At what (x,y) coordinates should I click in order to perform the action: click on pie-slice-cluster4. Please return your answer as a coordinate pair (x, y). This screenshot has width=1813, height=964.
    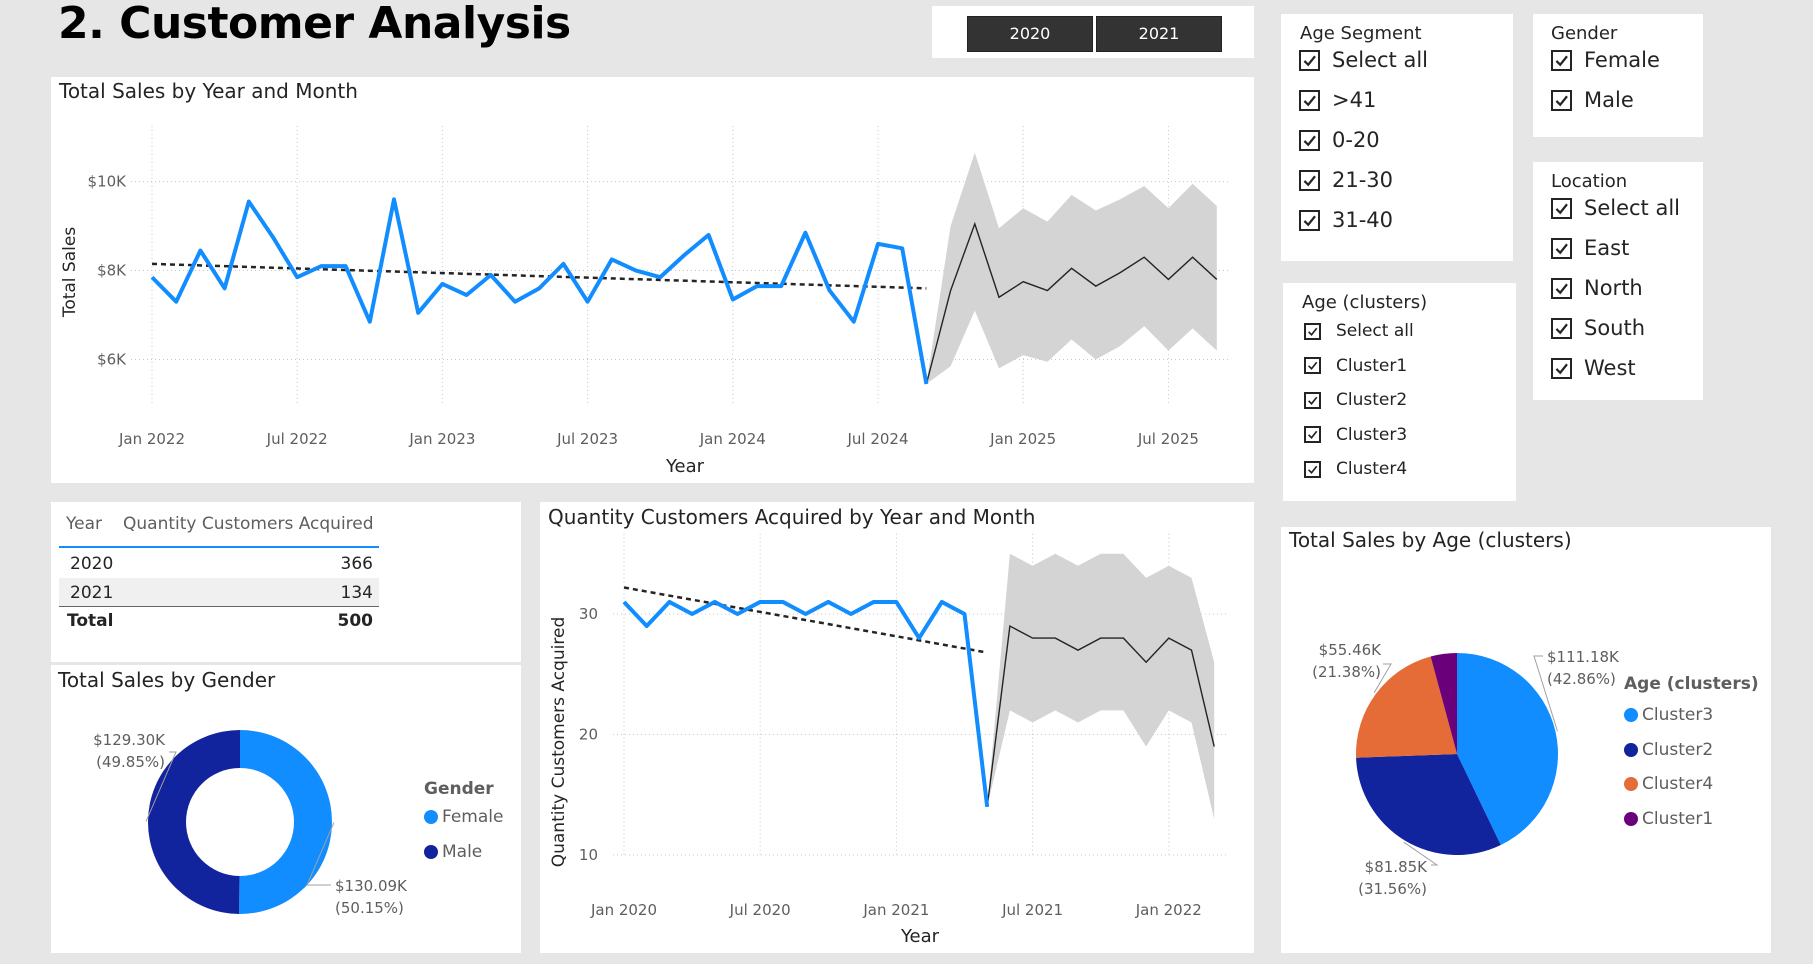
    Looking at the image, I should click on (1406, 707).